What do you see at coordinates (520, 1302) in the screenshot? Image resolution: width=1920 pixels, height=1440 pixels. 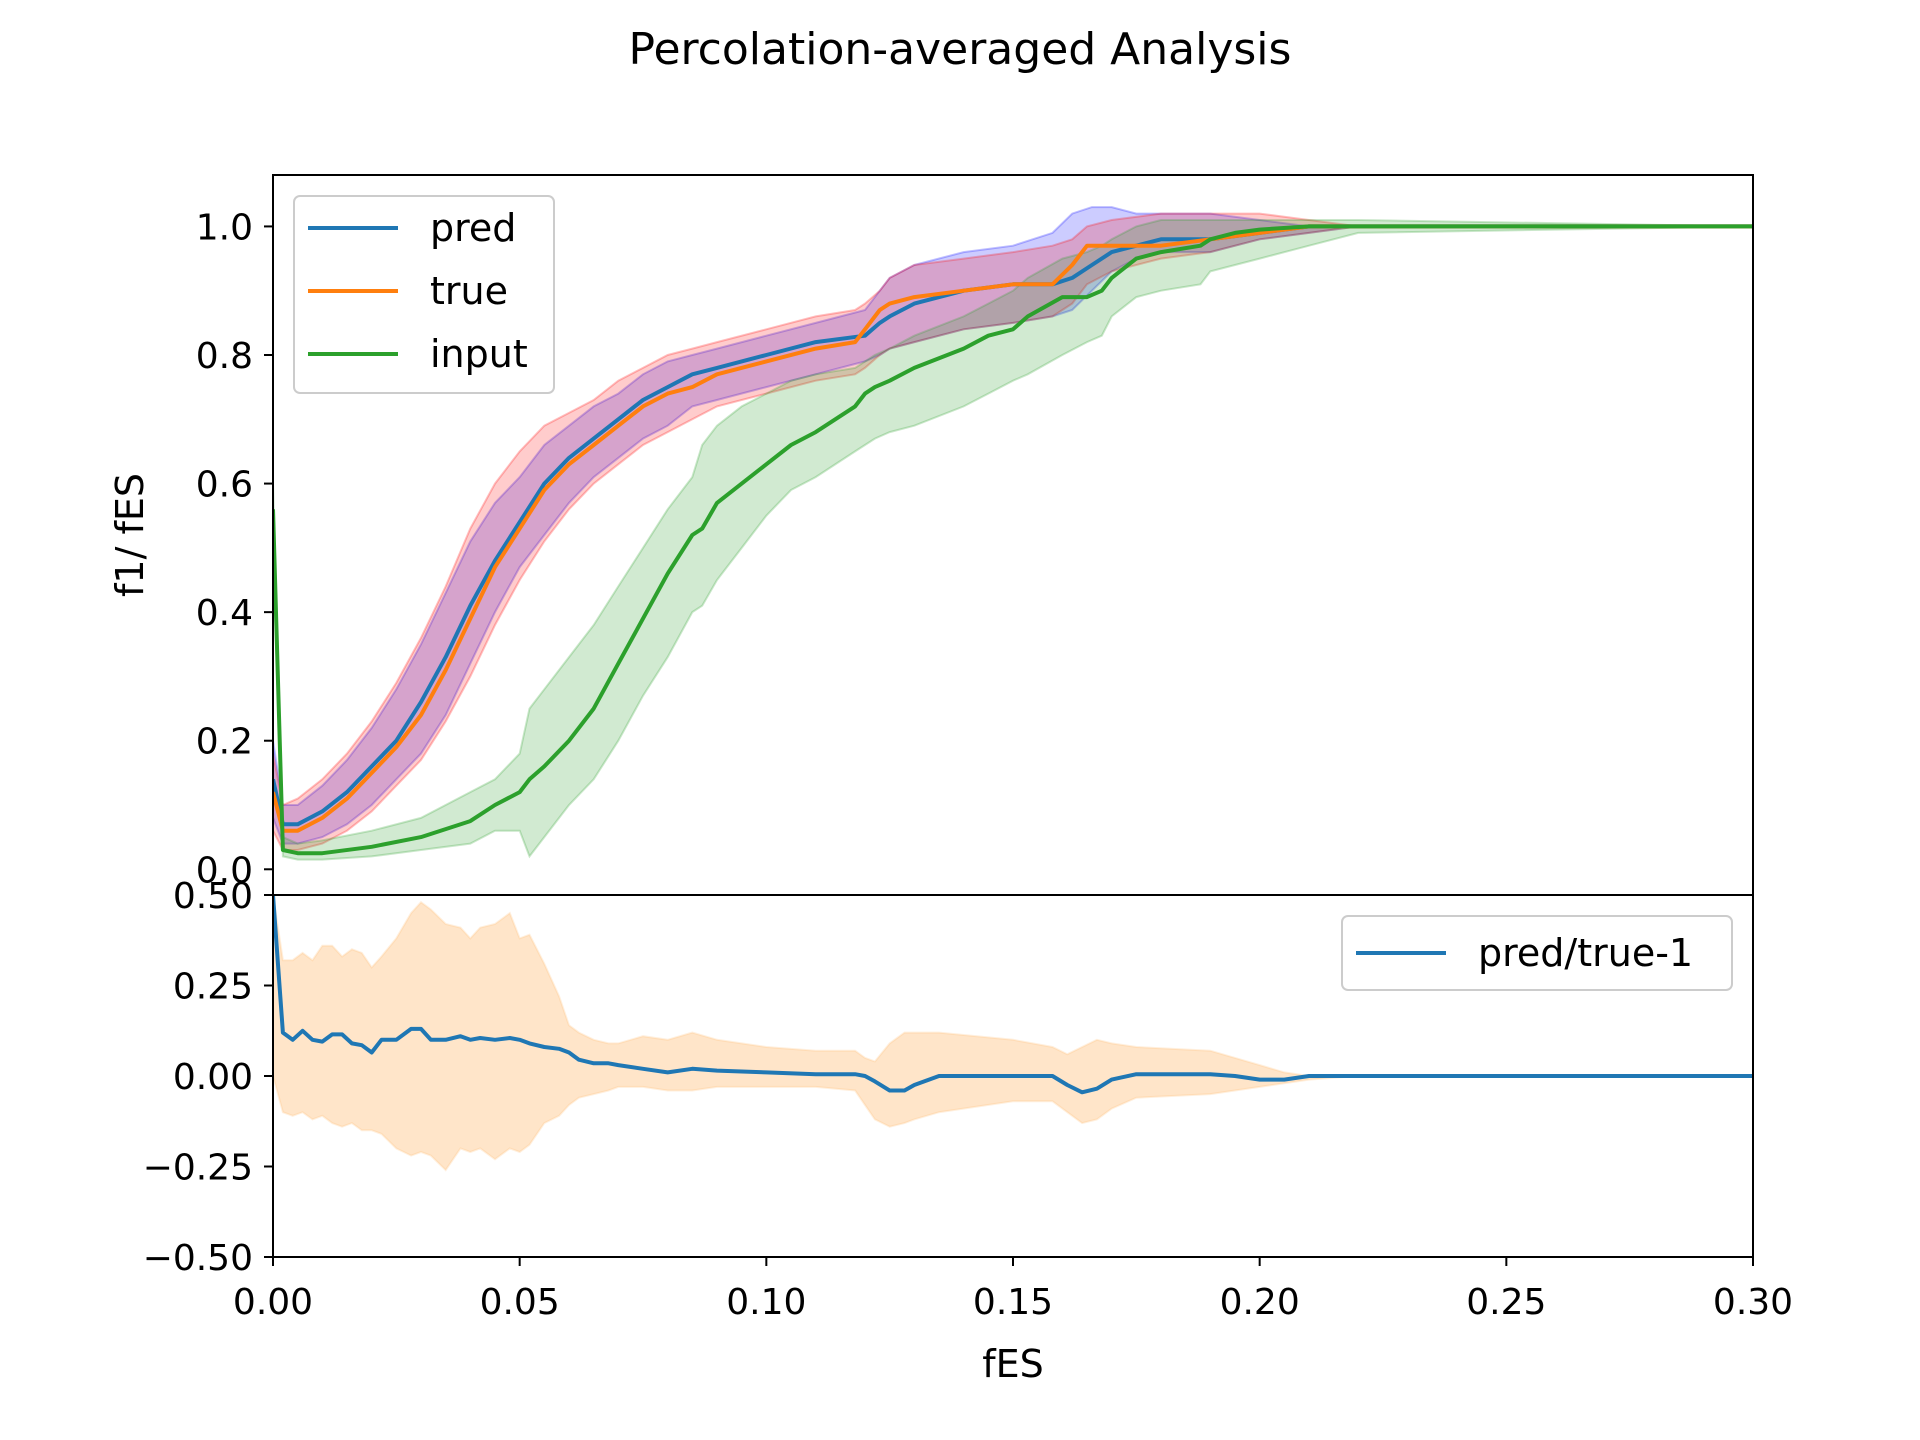 I see `bottom-x-tick-label: 0.05` at bounding box center [520, 1302].